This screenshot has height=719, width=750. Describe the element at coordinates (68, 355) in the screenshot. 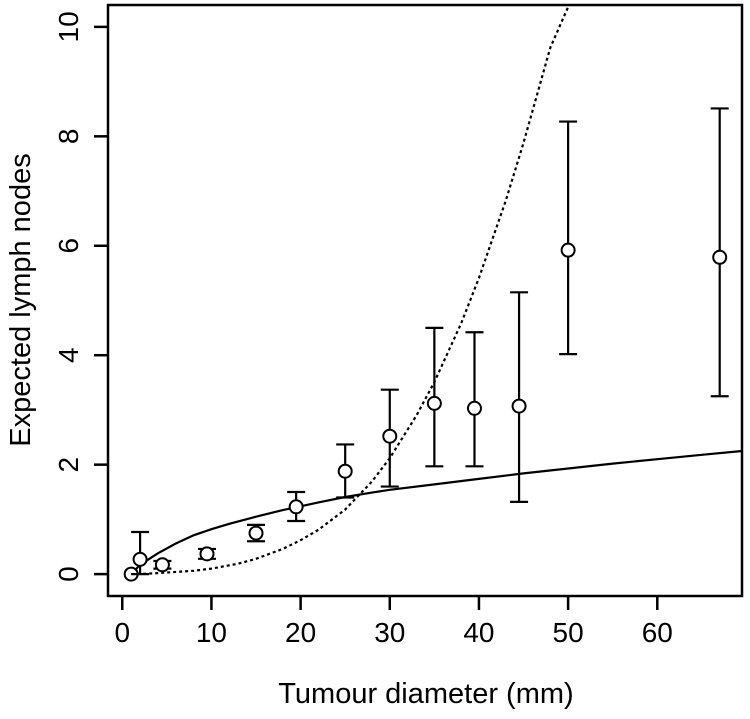

I see `y-tick-label: 4` at that location.